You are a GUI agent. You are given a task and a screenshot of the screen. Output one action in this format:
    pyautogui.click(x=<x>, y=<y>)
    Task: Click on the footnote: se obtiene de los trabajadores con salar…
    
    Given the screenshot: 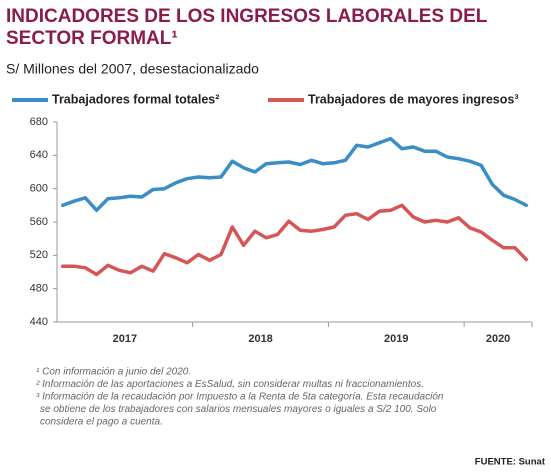 What is the action you would take?
    pyautogui.click(x=238, y=409)
    